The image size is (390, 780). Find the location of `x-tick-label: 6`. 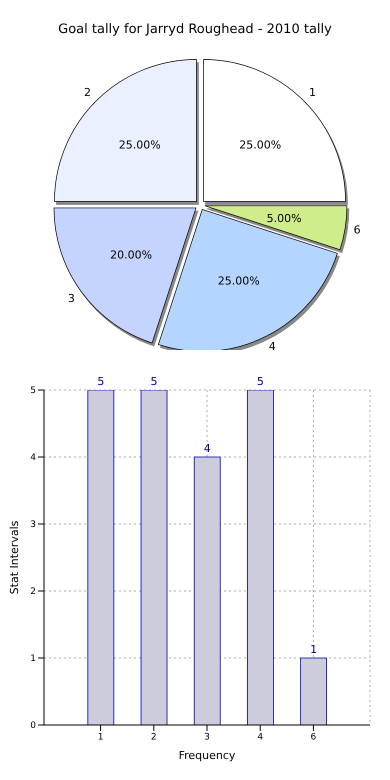

x-tick-label: 6 is located at coordinates (313, 737).